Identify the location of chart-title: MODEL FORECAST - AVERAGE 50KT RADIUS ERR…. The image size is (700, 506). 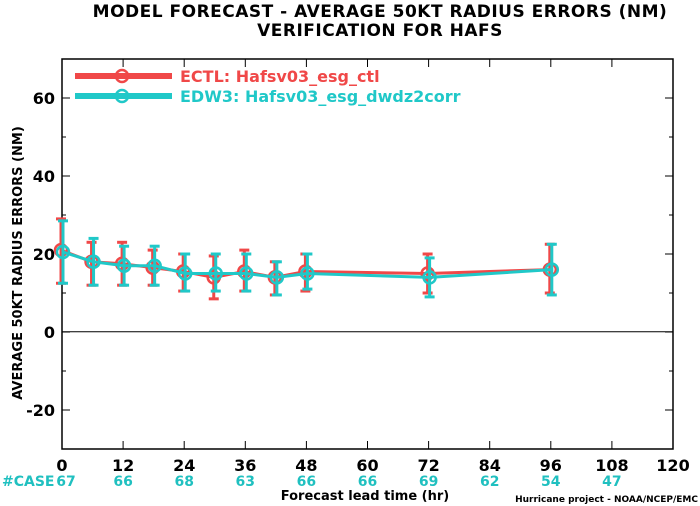
(380, 12).